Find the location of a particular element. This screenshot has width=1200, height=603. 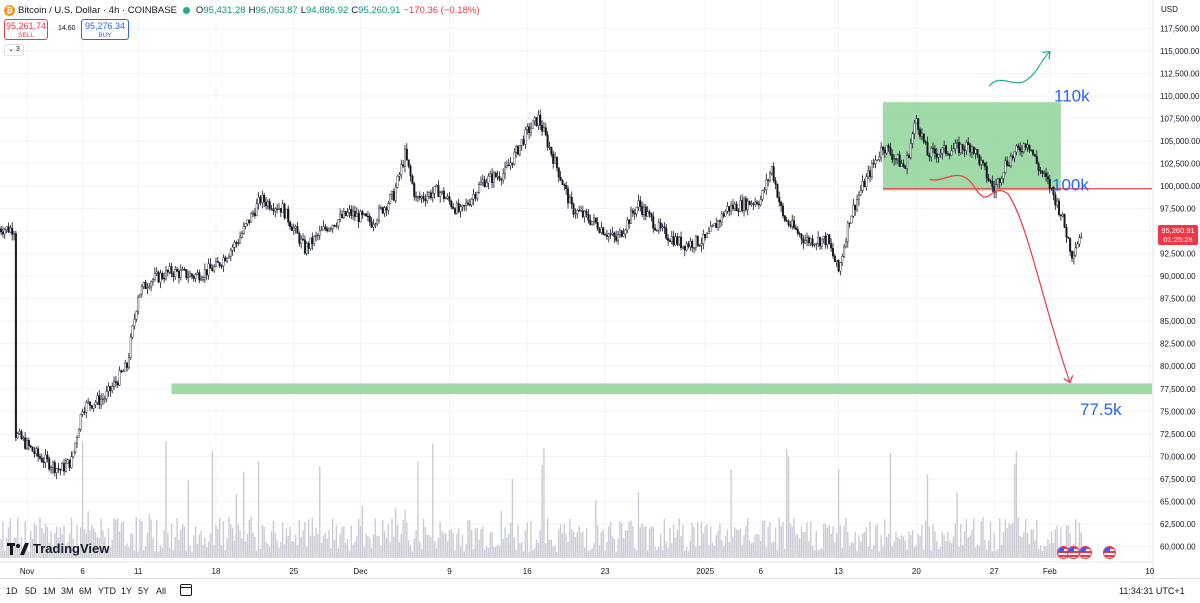

calendar-icon is located at coordinates (186, 590).